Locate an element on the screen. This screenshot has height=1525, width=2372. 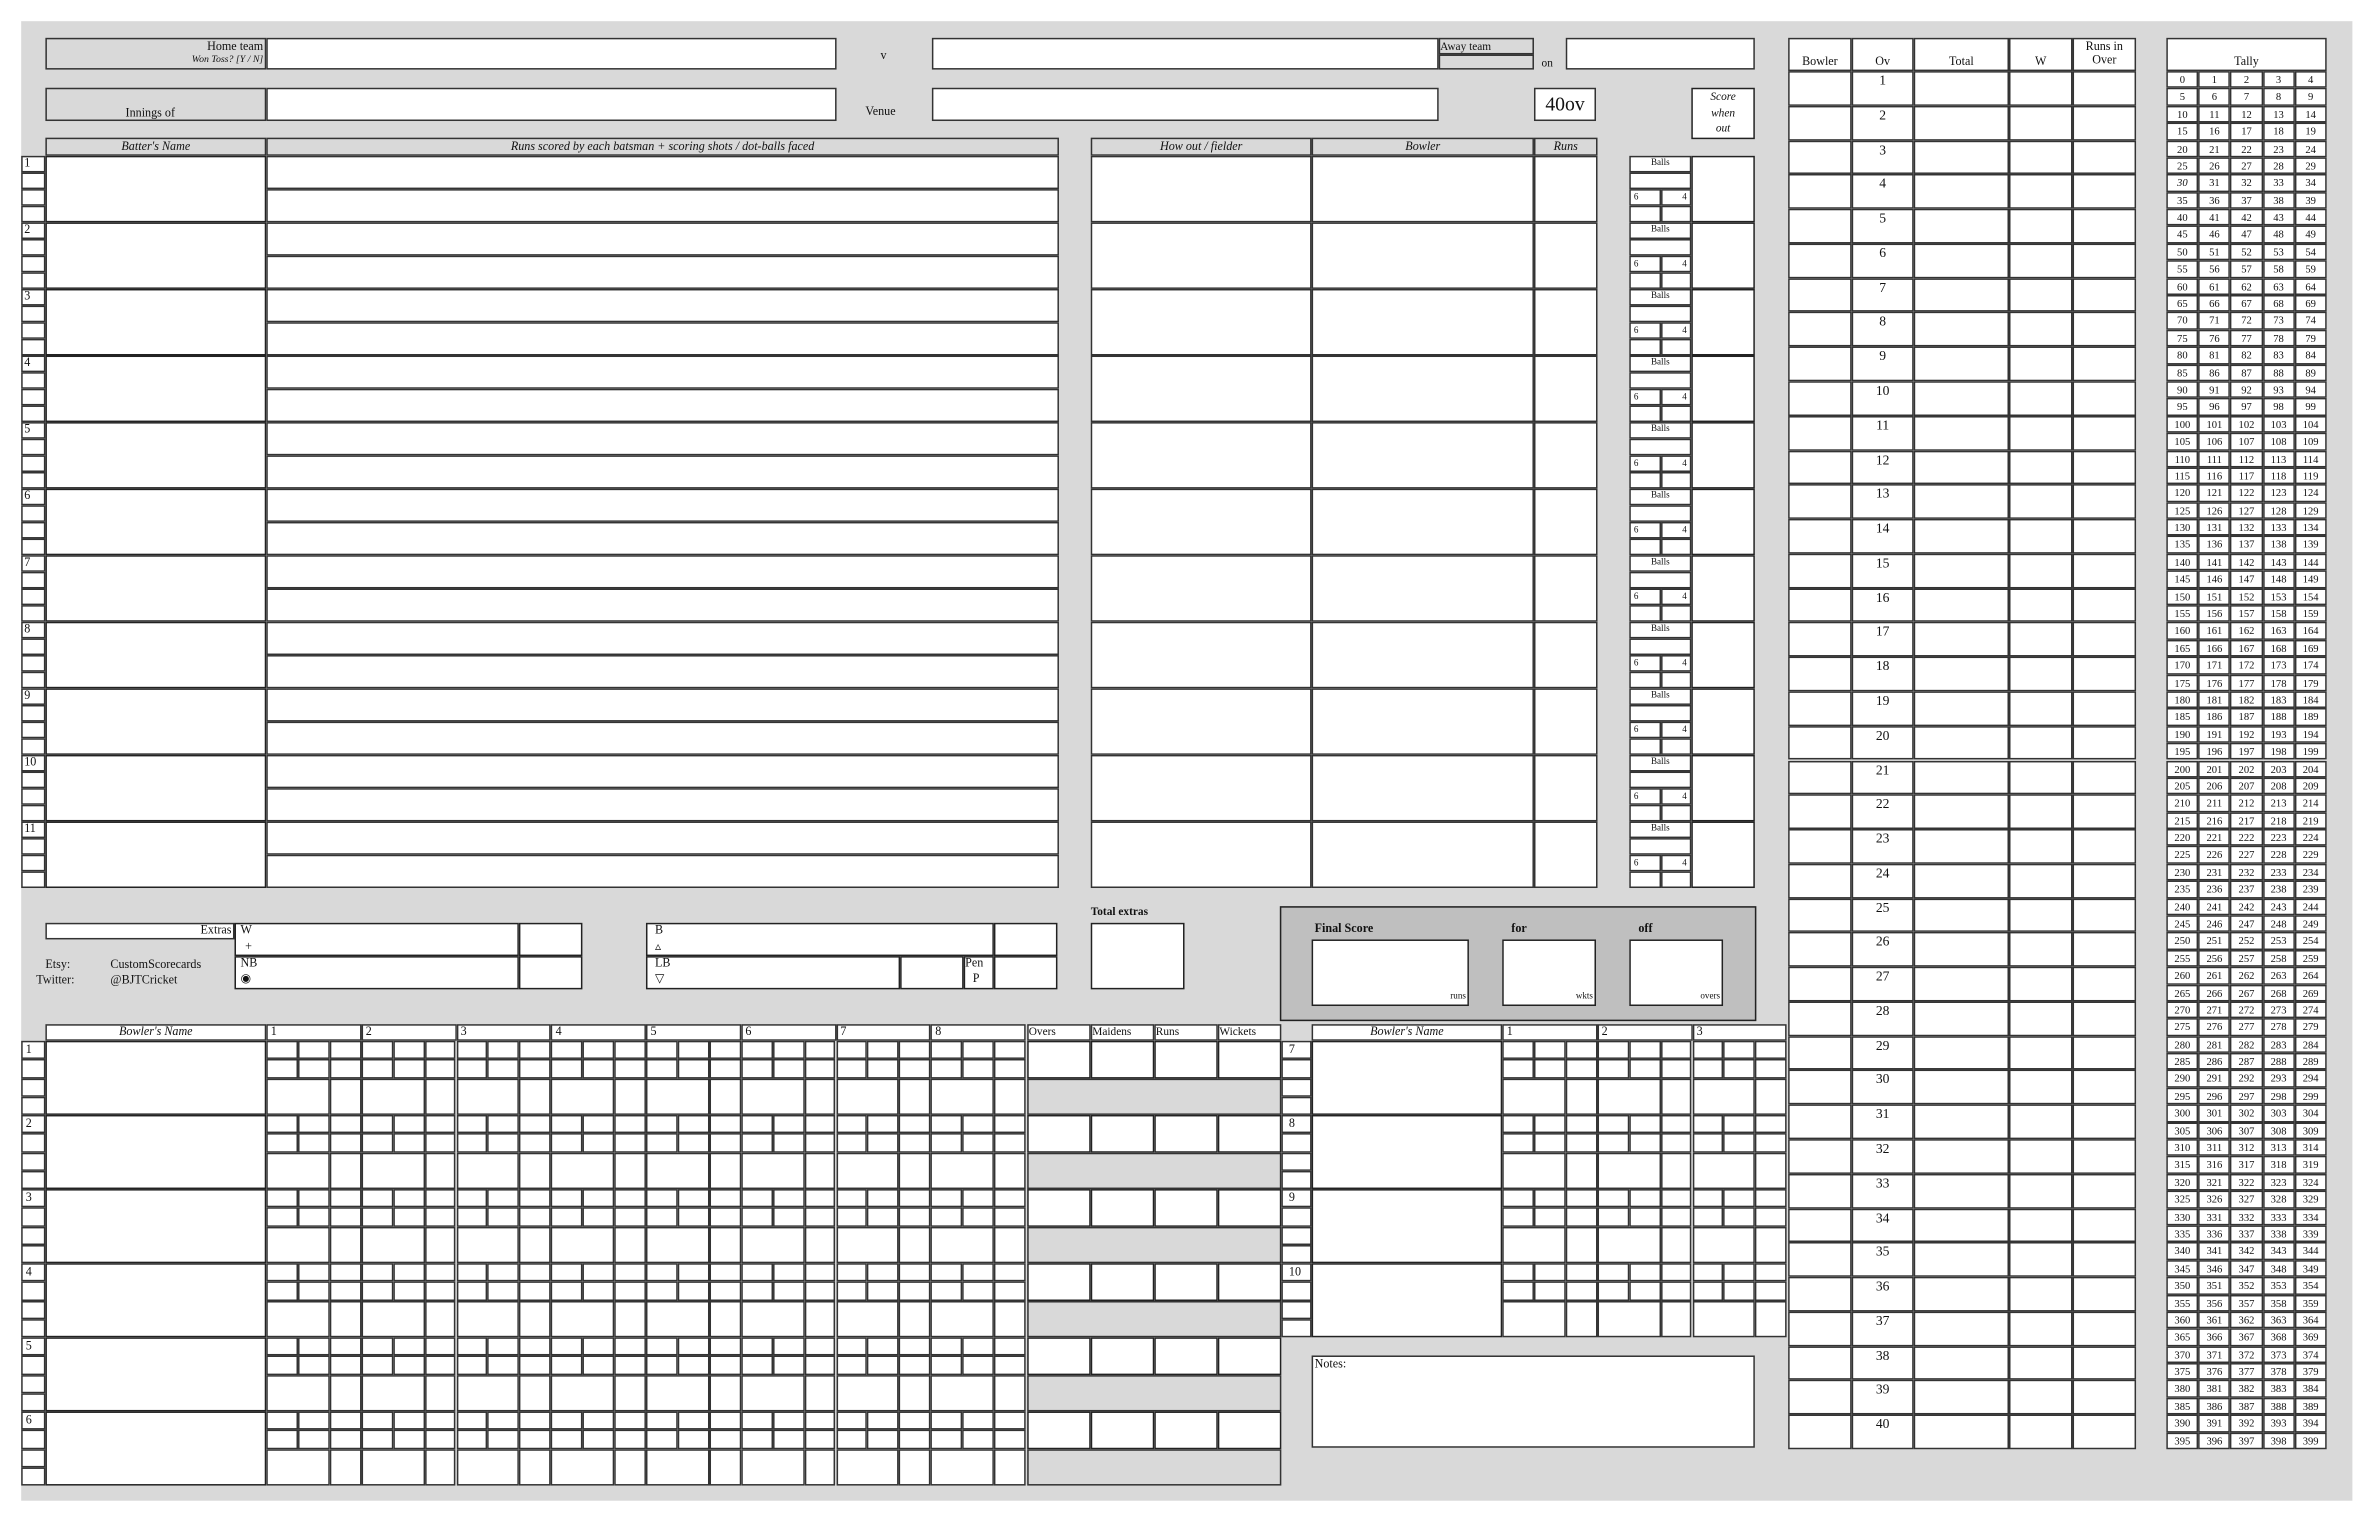
tally-cell: 212 is located at coordinates (2246, 803).